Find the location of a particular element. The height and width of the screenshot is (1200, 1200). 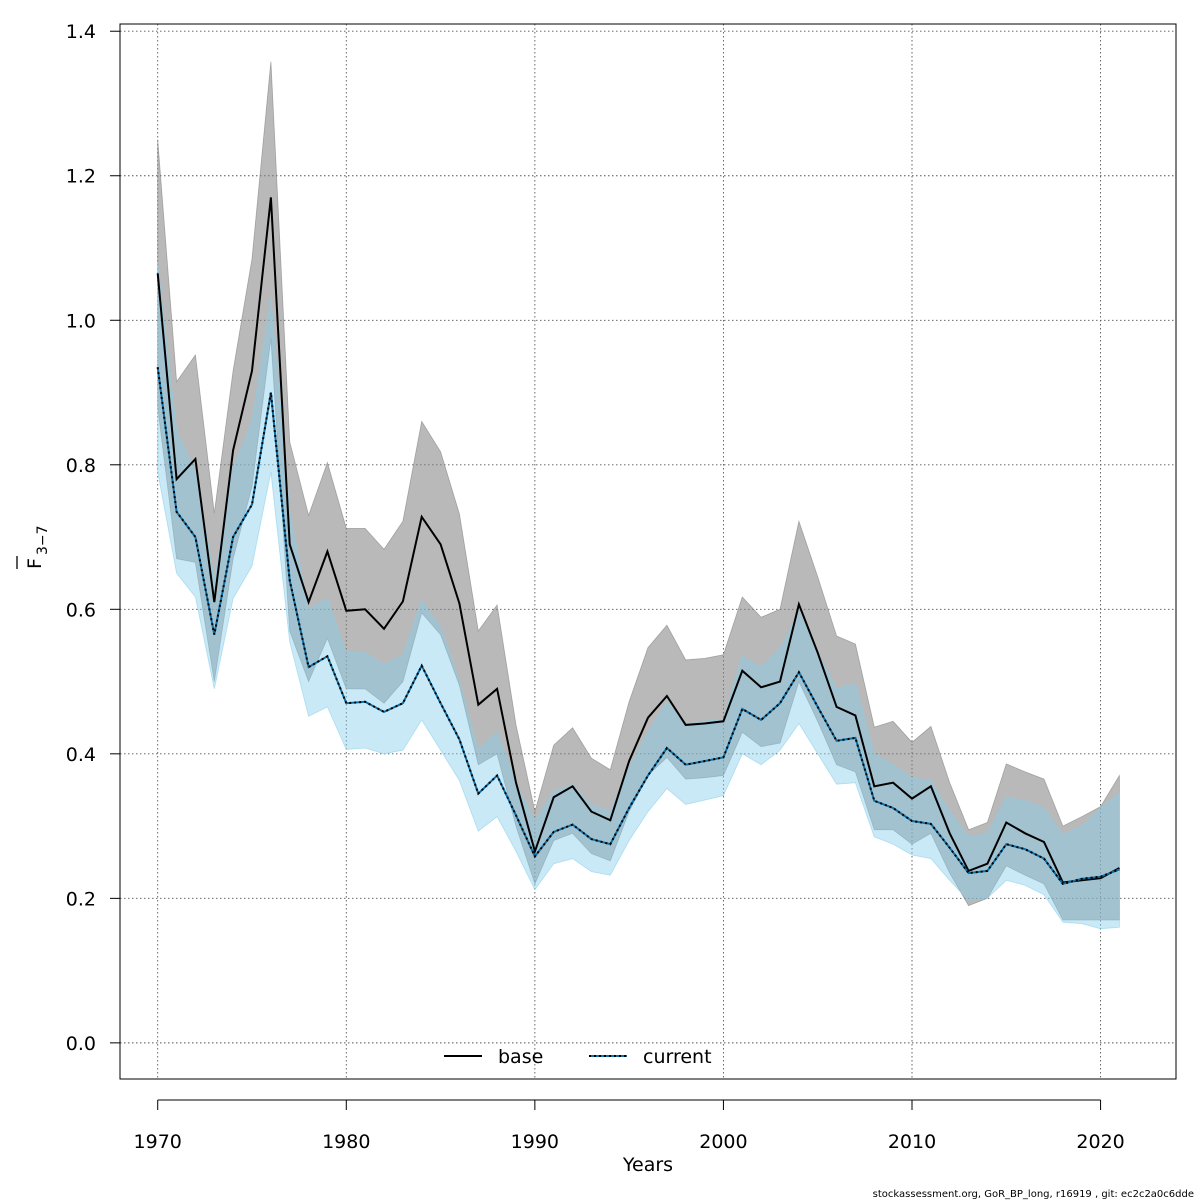

x-axis-title: Years is located at coordinates (647, 1165).